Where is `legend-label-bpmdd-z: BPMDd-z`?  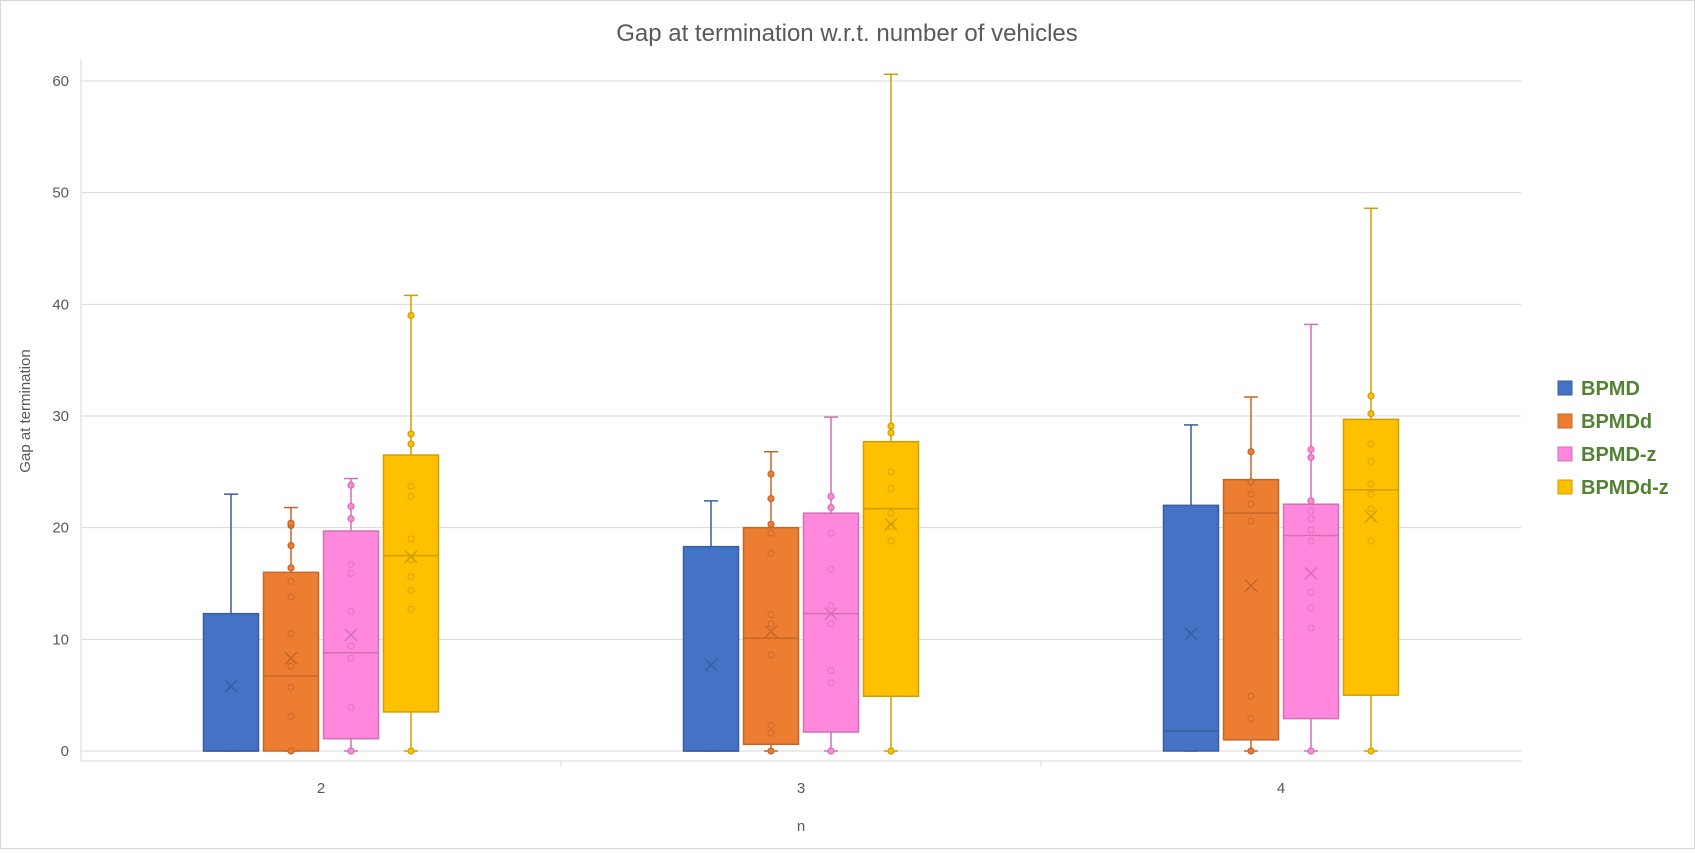
legend-label-bpmdd-z: BPMDd-z is located at coordinates (1625, 488).